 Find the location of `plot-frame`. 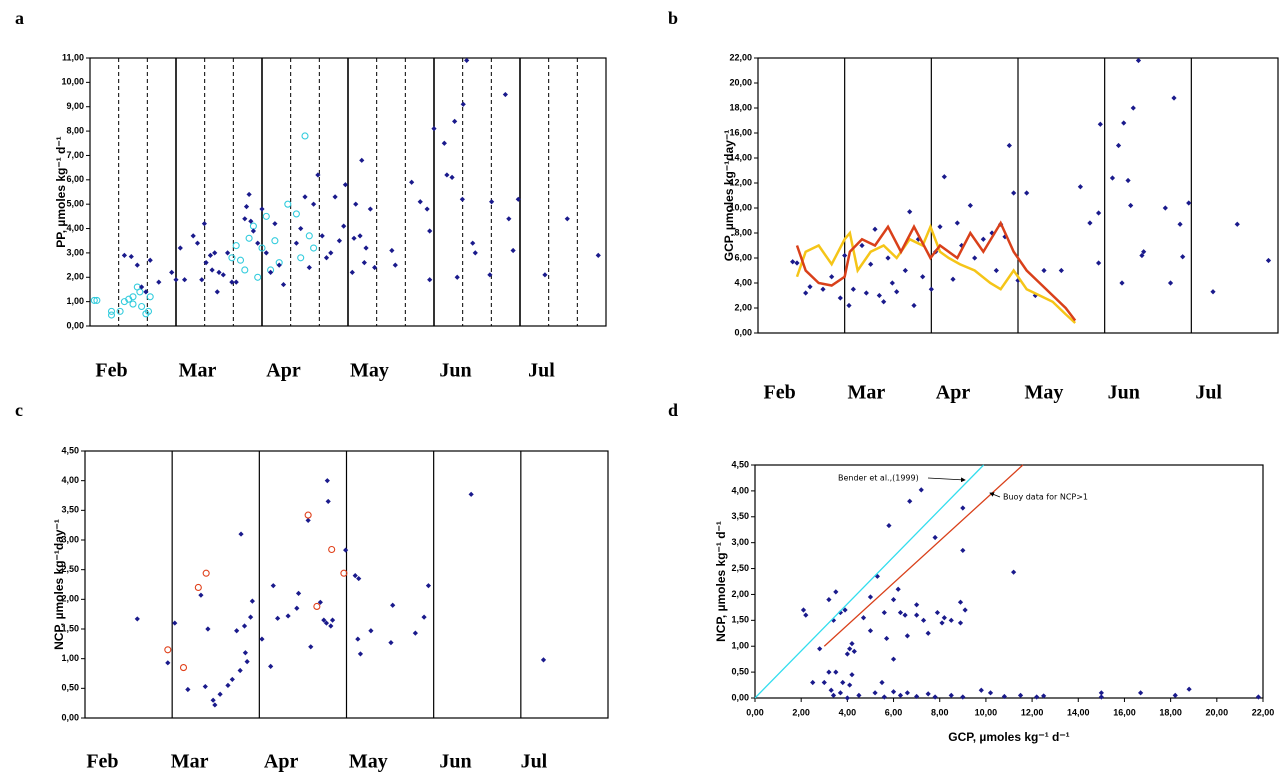

plot-frame is located at coordinates (1009, 581).